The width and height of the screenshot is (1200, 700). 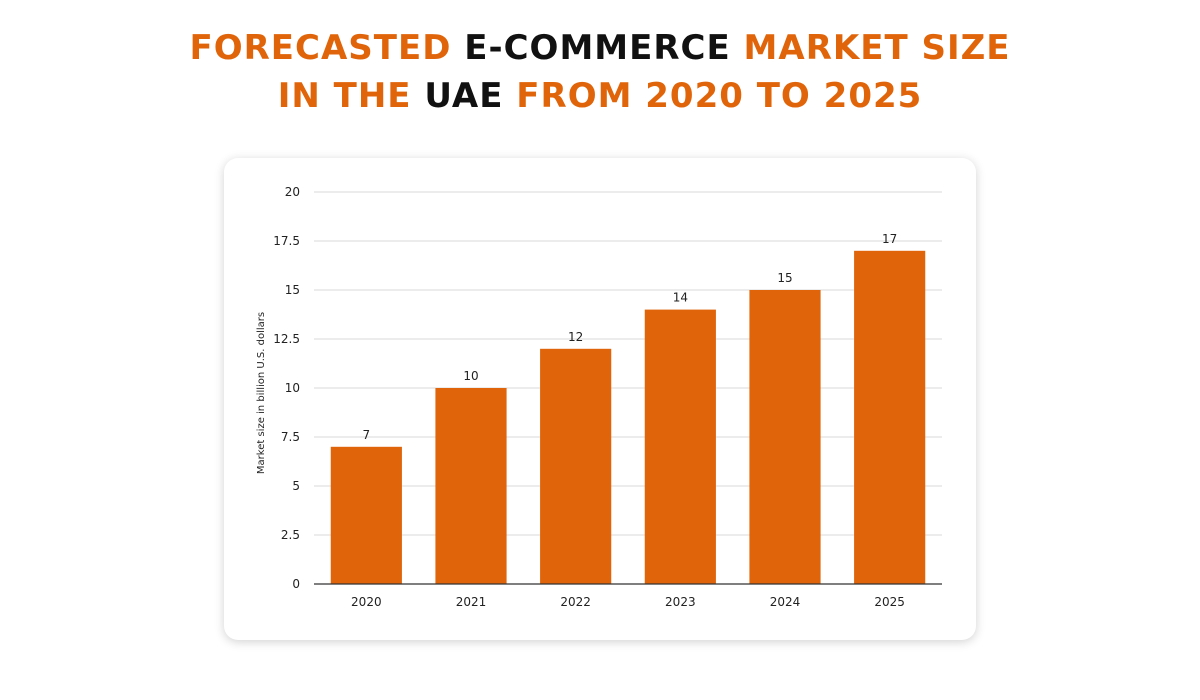 I want to click on data-labels: 7 10 12 14 15 17, so click(x=630, y=337).